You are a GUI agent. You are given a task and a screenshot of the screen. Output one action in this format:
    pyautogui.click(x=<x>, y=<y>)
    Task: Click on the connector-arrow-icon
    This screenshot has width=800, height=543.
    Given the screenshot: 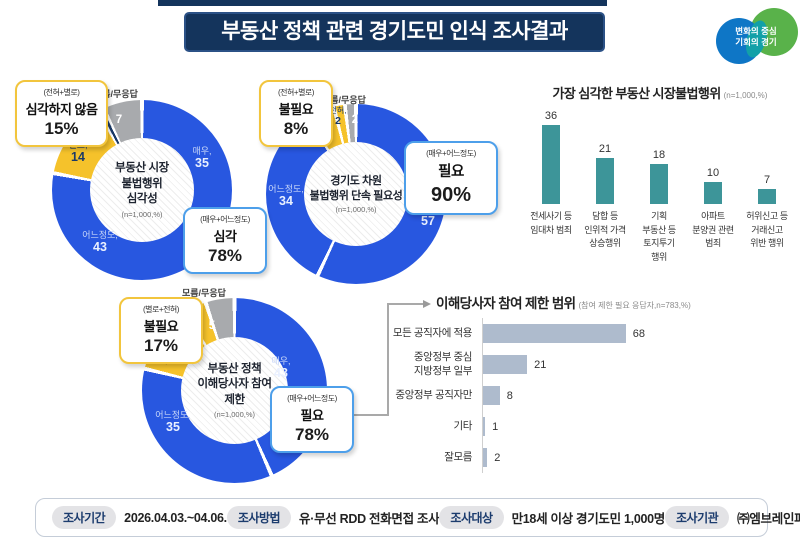 What is the action you would take?
    pyautogui.click(x=427, y=303)
    